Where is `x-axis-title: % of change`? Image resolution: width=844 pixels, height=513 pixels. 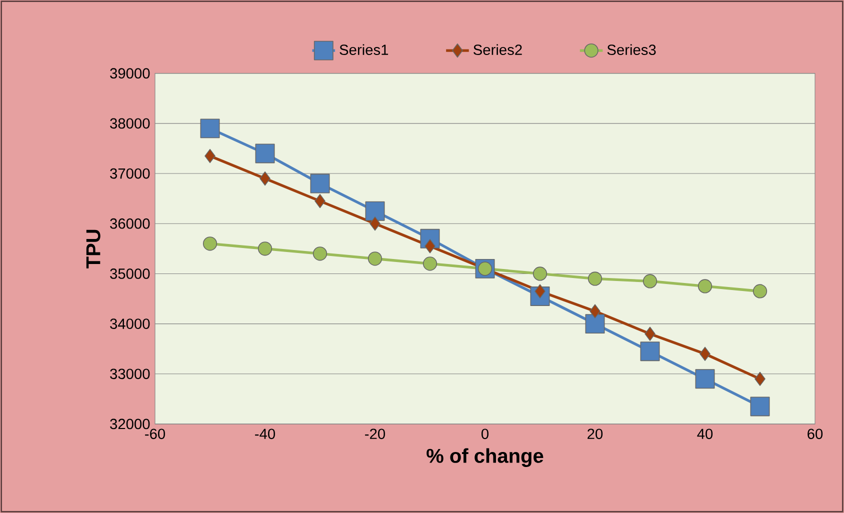
x-axis-title: % of change is located at coordinates (485, 457).